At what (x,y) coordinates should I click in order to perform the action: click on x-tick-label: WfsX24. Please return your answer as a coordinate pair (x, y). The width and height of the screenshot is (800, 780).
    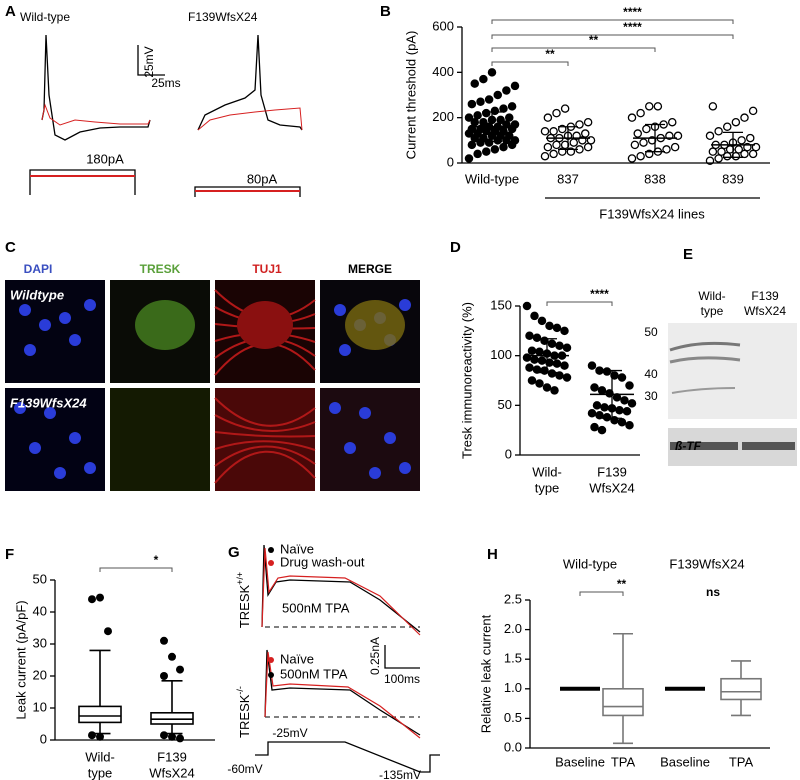
    Looking at the image, I should click on (612, 487).